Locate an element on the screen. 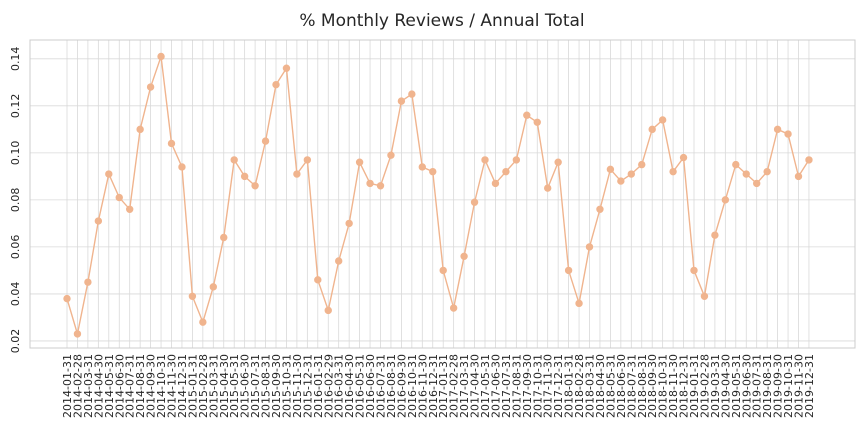 The height and width of the screenshot is (432, 864). x-tick-label: 2014-08-31 is located at coordinates (140, 386).